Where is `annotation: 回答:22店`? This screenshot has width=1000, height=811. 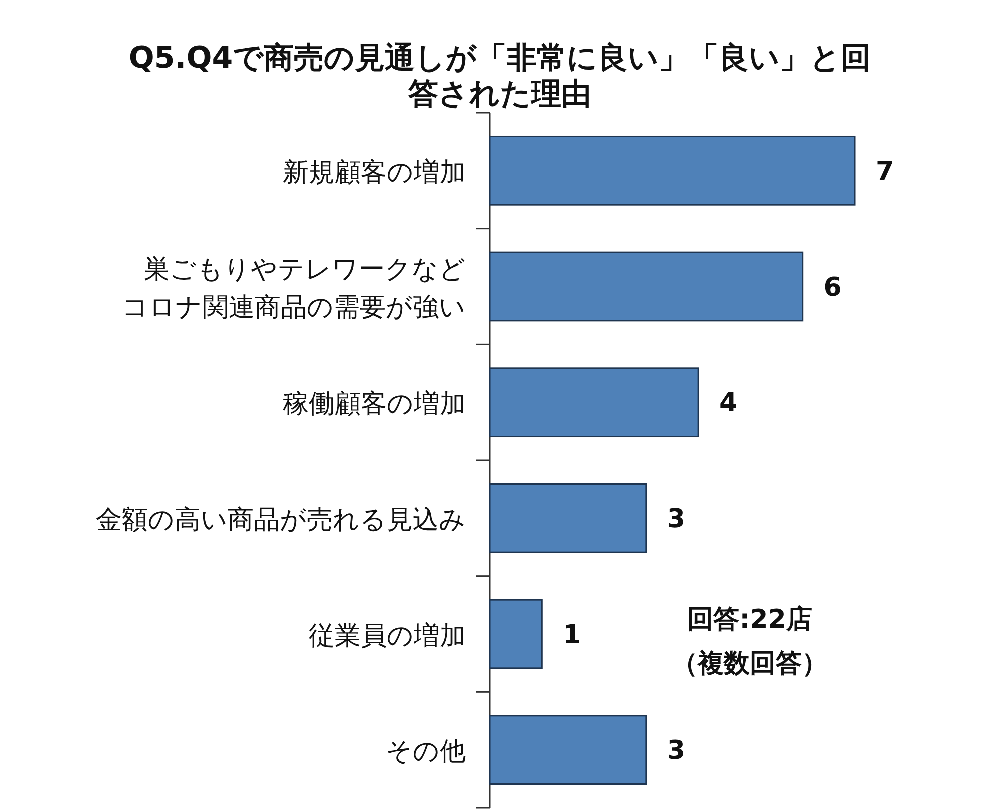
annotation: 回答:22店 is located at coordinates (750, 620).